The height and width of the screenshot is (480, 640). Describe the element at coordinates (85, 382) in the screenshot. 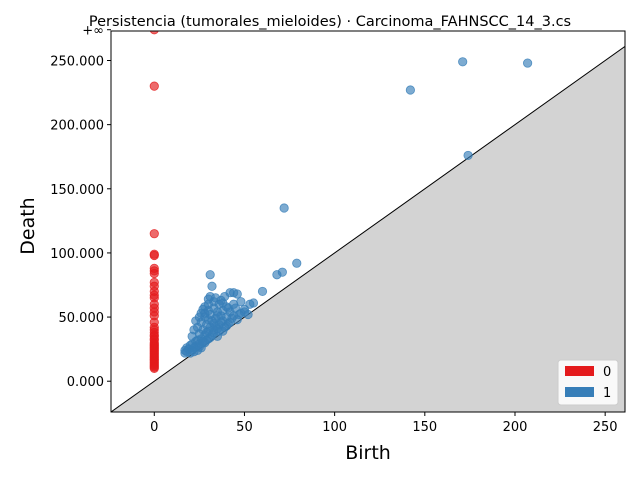

I see `y-tick-label-0: 0.000` at that location.